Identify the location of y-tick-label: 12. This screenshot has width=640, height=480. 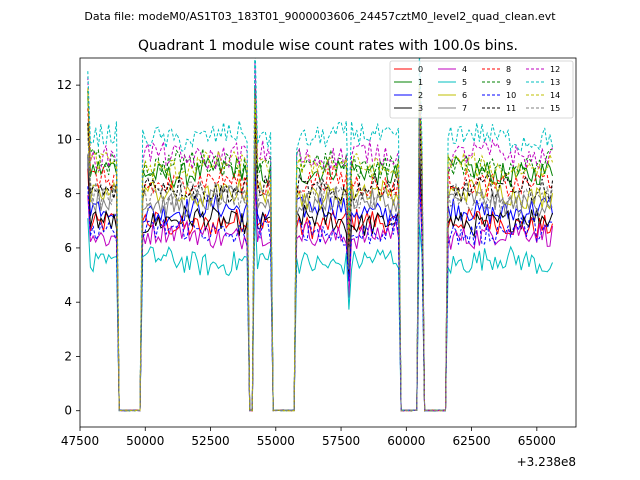
(64, 85).